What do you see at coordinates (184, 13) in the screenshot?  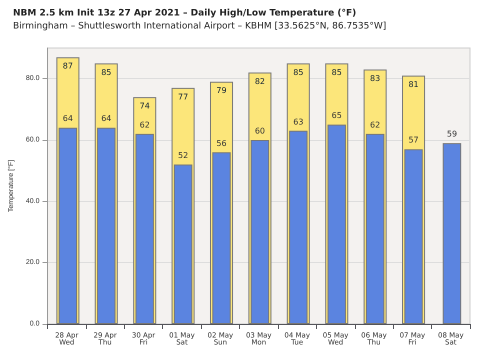 I see `chart-title: NBM 2.5 km Init 13z 27 Apr 2021 – Daily High/Low Temperature (°F)` at bounding box center [184, 13].